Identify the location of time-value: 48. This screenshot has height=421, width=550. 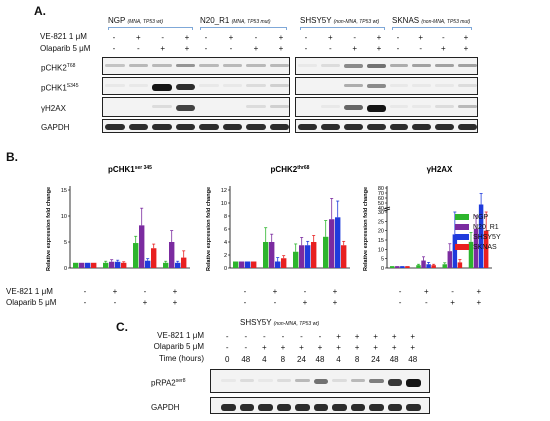
(246, 359).